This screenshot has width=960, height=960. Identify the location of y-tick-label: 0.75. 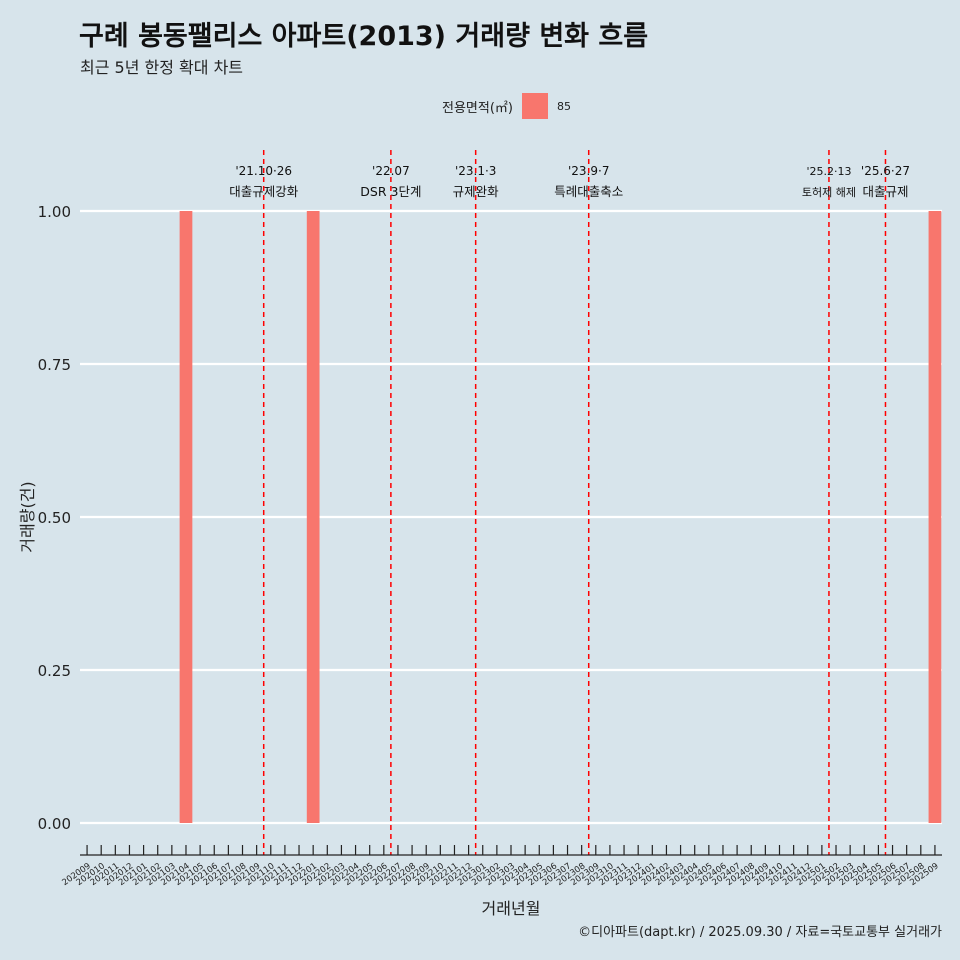
(54, 365).